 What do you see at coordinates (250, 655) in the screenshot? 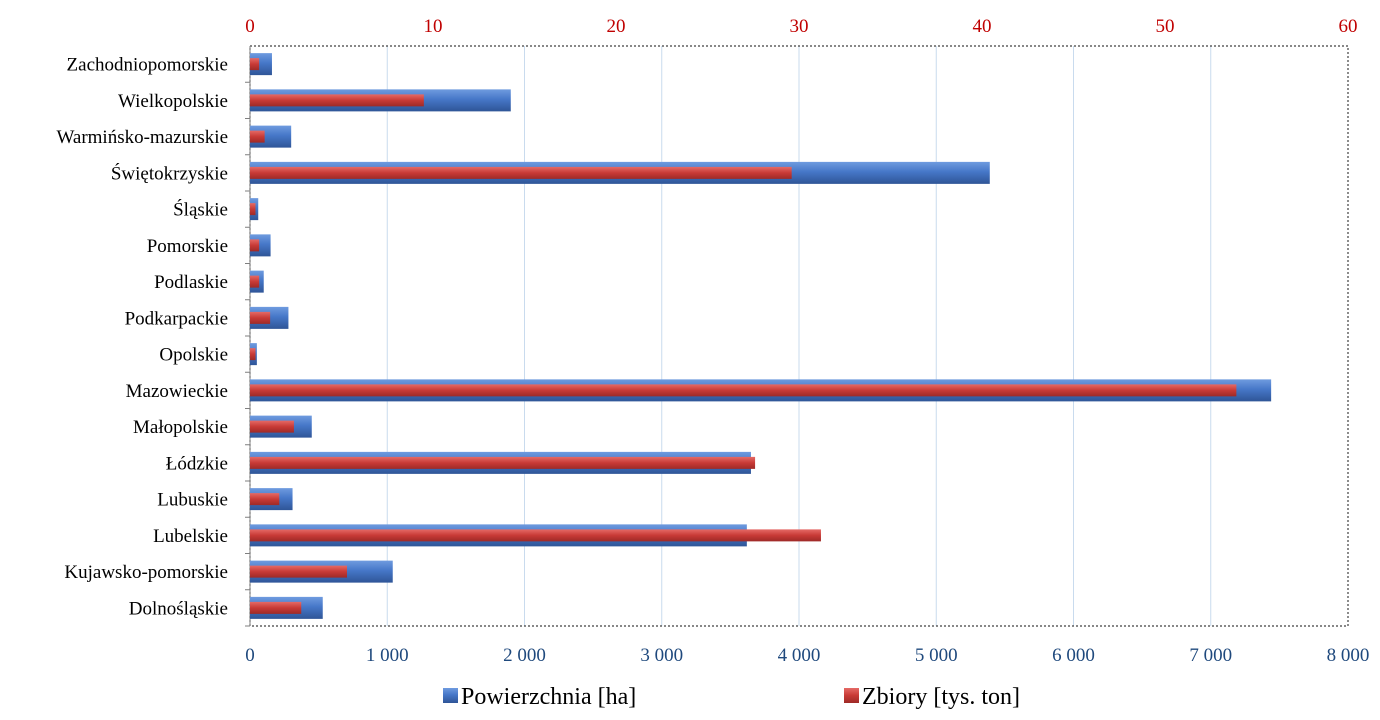
I see `bottom-axis-tick-label: 0` at bounding box center [250, 655].